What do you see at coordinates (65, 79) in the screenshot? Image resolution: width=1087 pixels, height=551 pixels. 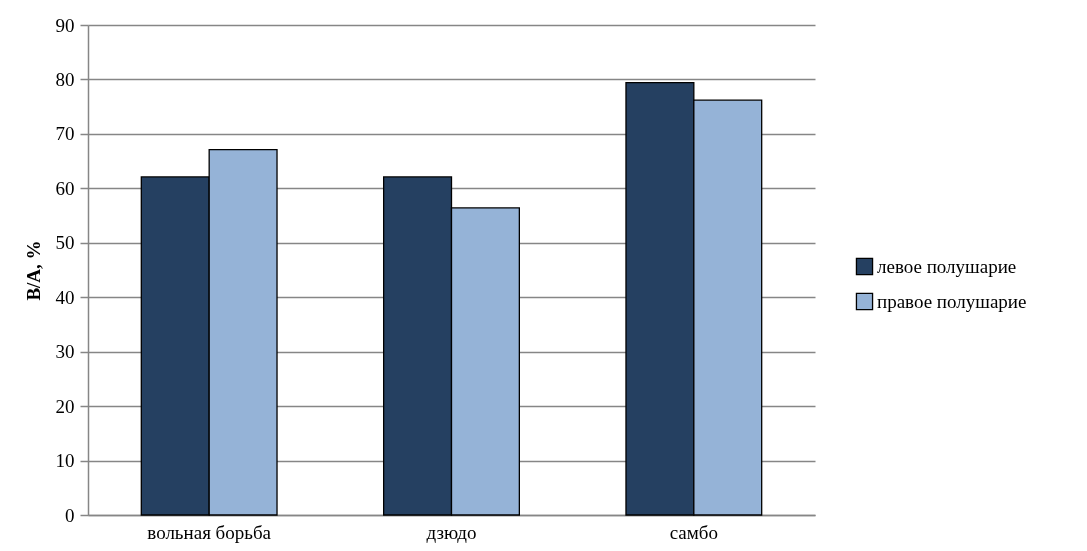 I see `y-tick-label: 80` at bounding box center [65, 79].